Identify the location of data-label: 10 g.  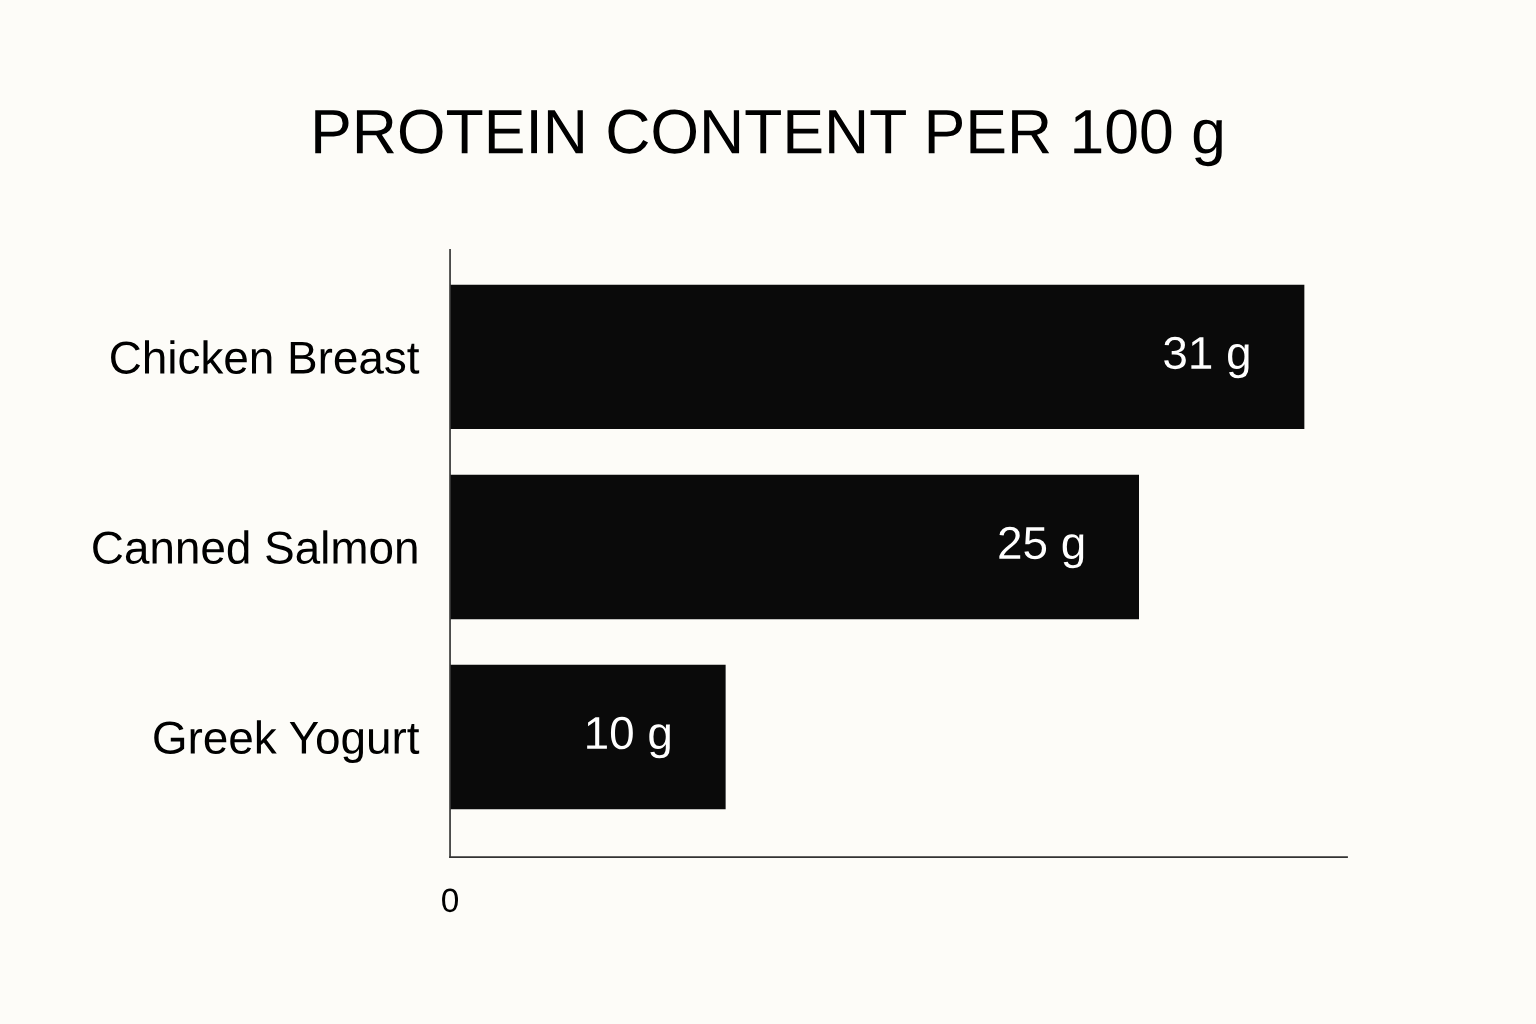
(628, 737).